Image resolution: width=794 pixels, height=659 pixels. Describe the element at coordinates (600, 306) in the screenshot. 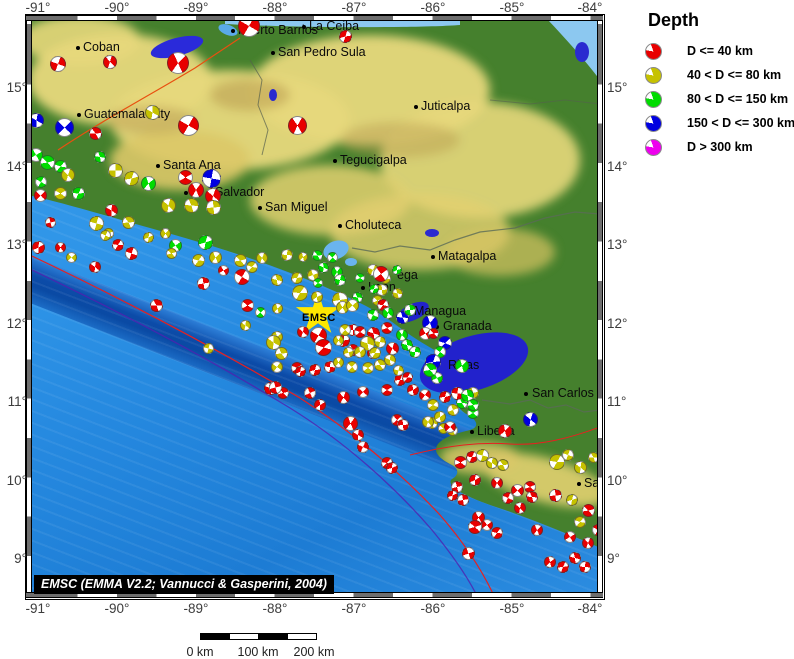

I see `frame-right` at that location.